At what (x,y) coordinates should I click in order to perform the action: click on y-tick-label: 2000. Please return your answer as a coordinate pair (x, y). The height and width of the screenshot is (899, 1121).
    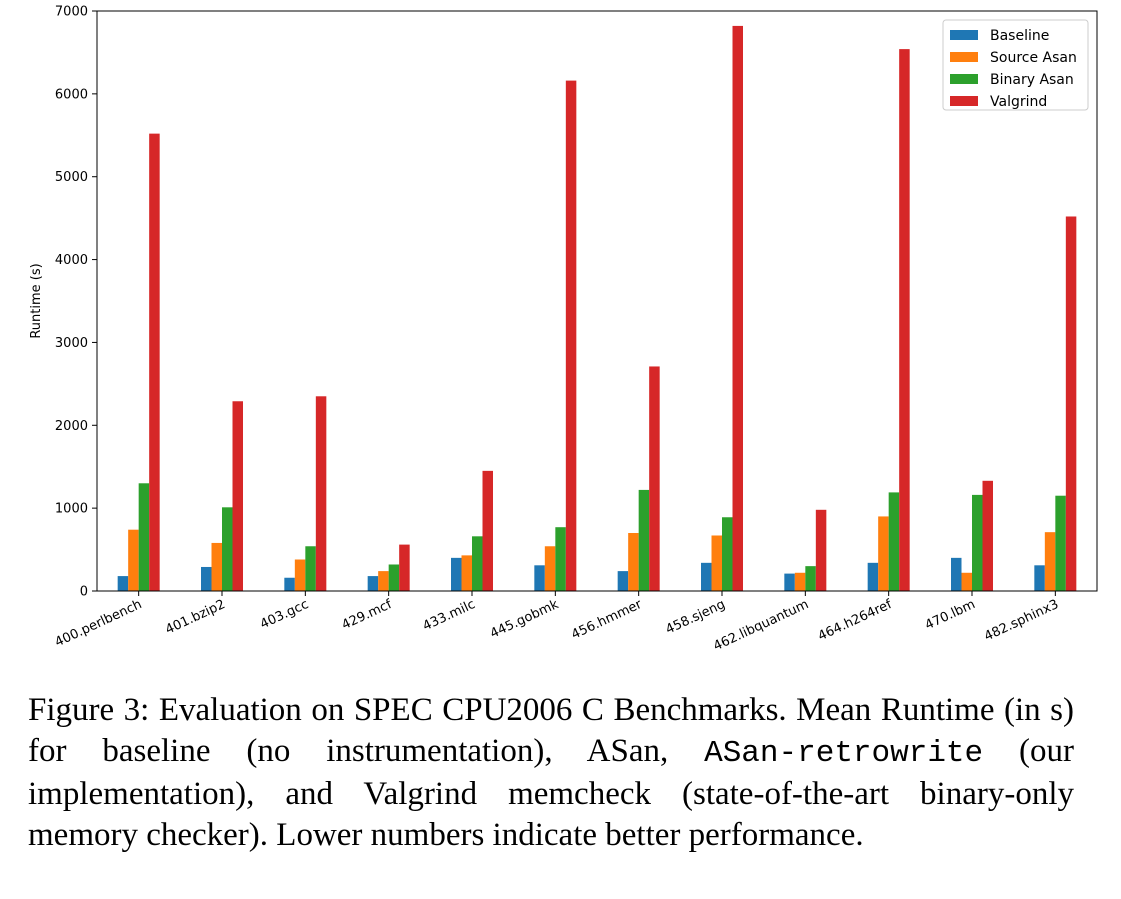
    Looking at the image, I should click on (71, 426).